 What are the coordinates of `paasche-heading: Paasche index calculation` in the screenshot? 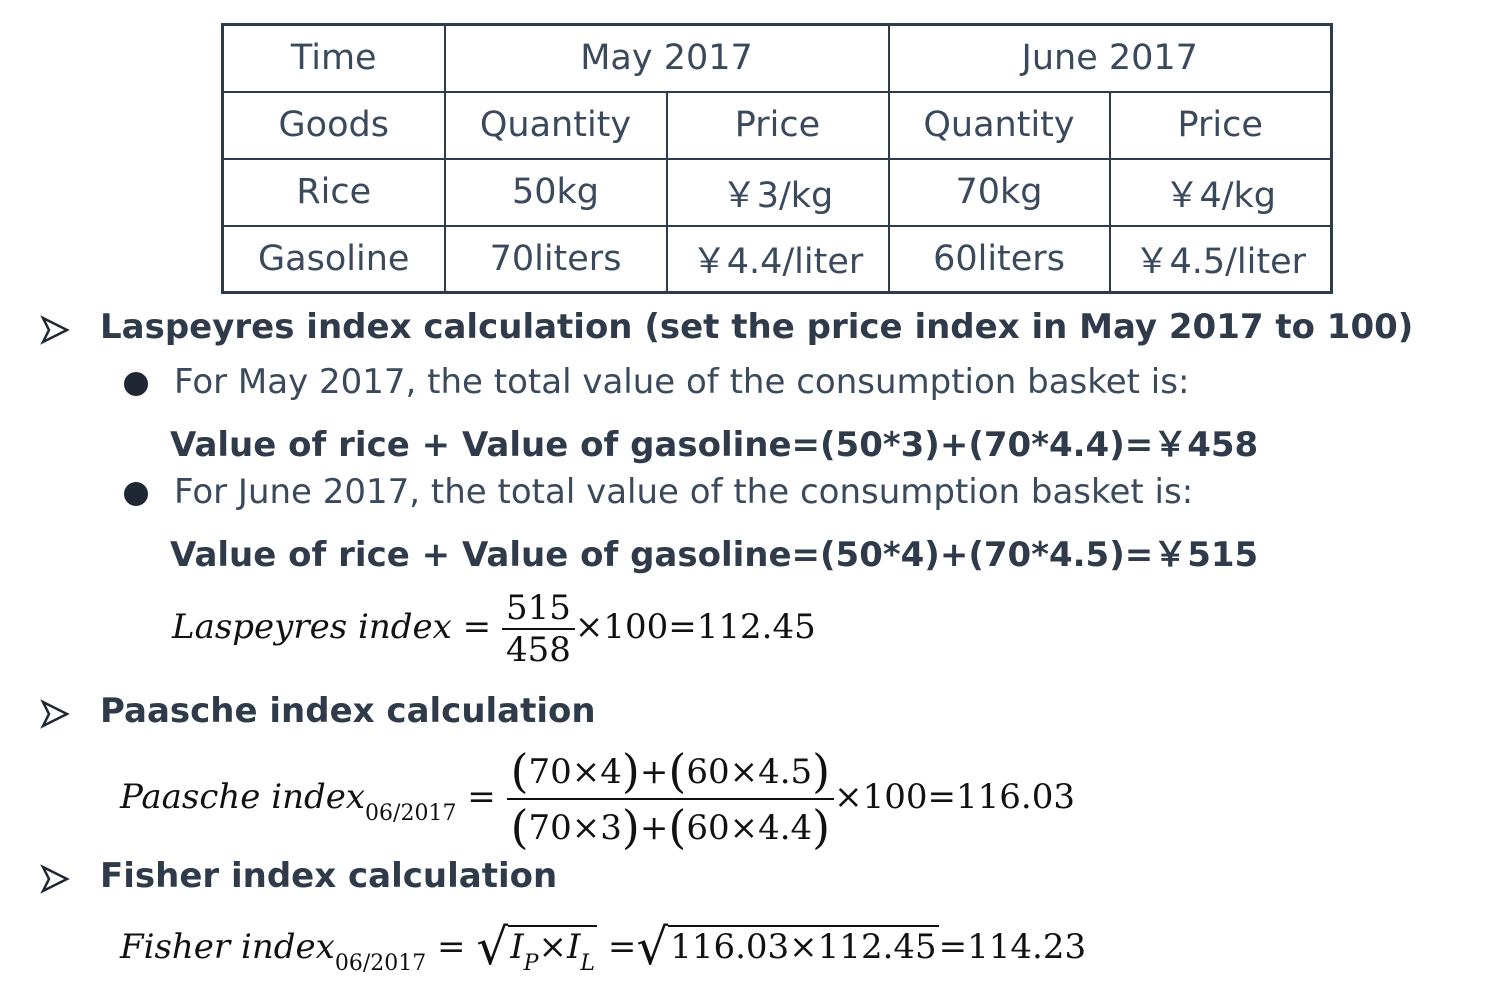 It's located at (348, 711).